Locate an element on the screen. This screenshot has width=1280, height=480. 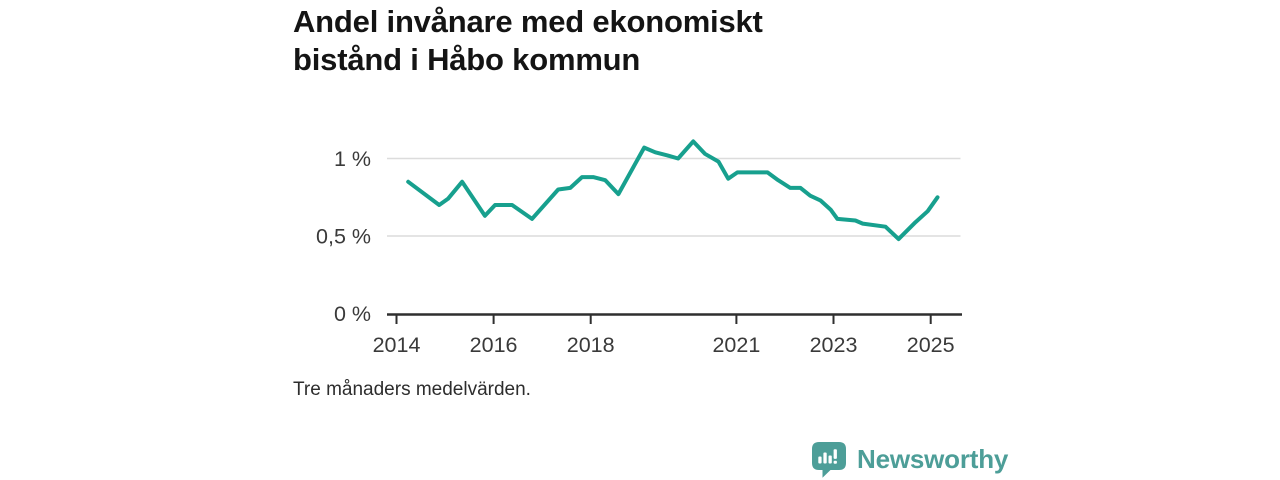
x-axis-tick-label: 2021 is located at coordinates (736, 345).